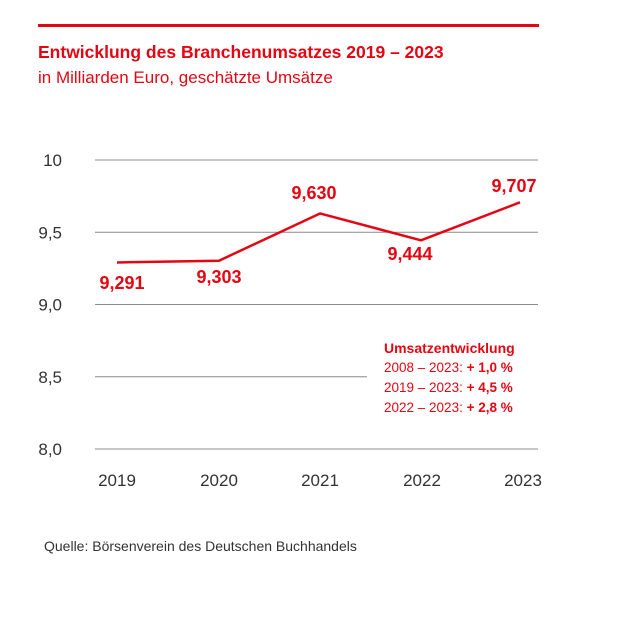 The height and width of the screenshot is (634, 630). Describe the element at coordinates (489, 367) in the screenshot. I see `annotation-value: + 1,0 %` at that location.